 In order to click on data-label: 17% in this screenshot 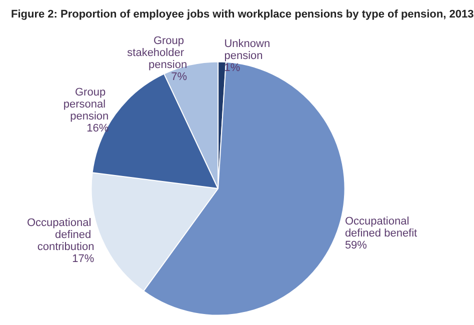, I will do `click(83, 259)`.